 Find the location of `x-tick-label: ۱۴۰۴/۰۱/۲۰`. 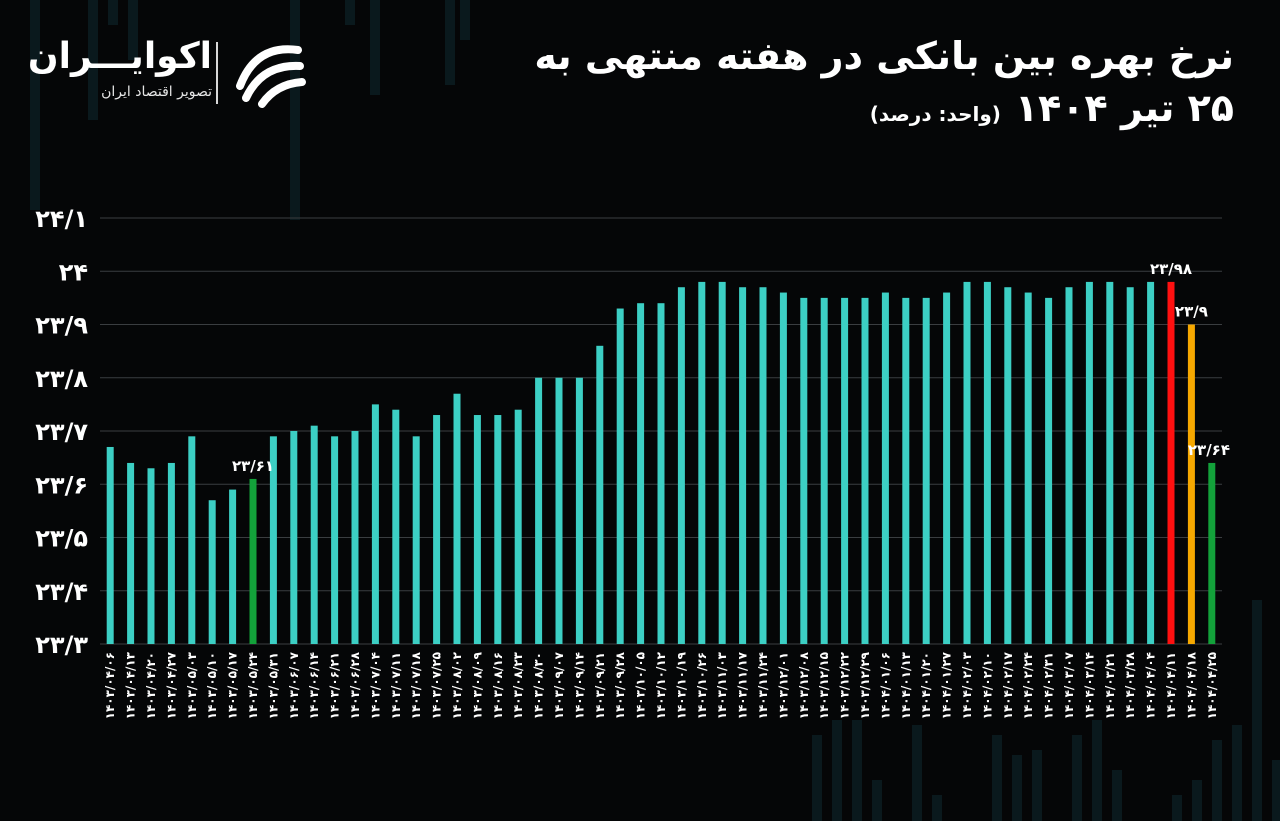

x-tick-label: ۱۴۰۴/۰۱/۲۰ is located at coordinates (926, 685).